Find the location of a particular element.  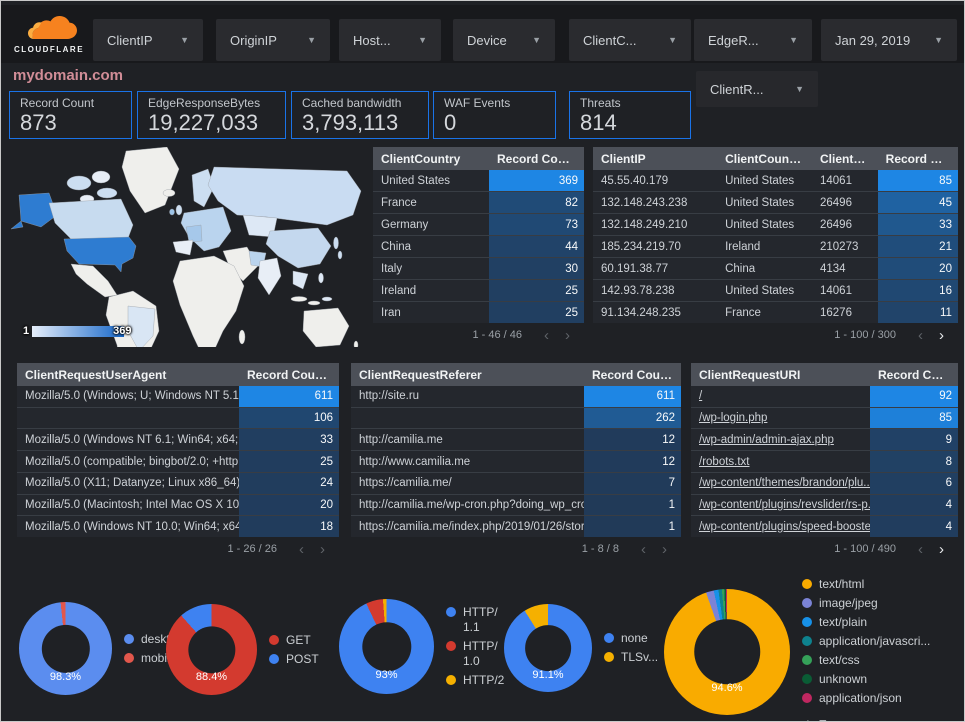

table-row: /wp-admin/admin-ajax.php 9 is located at coordinates (824, 439).